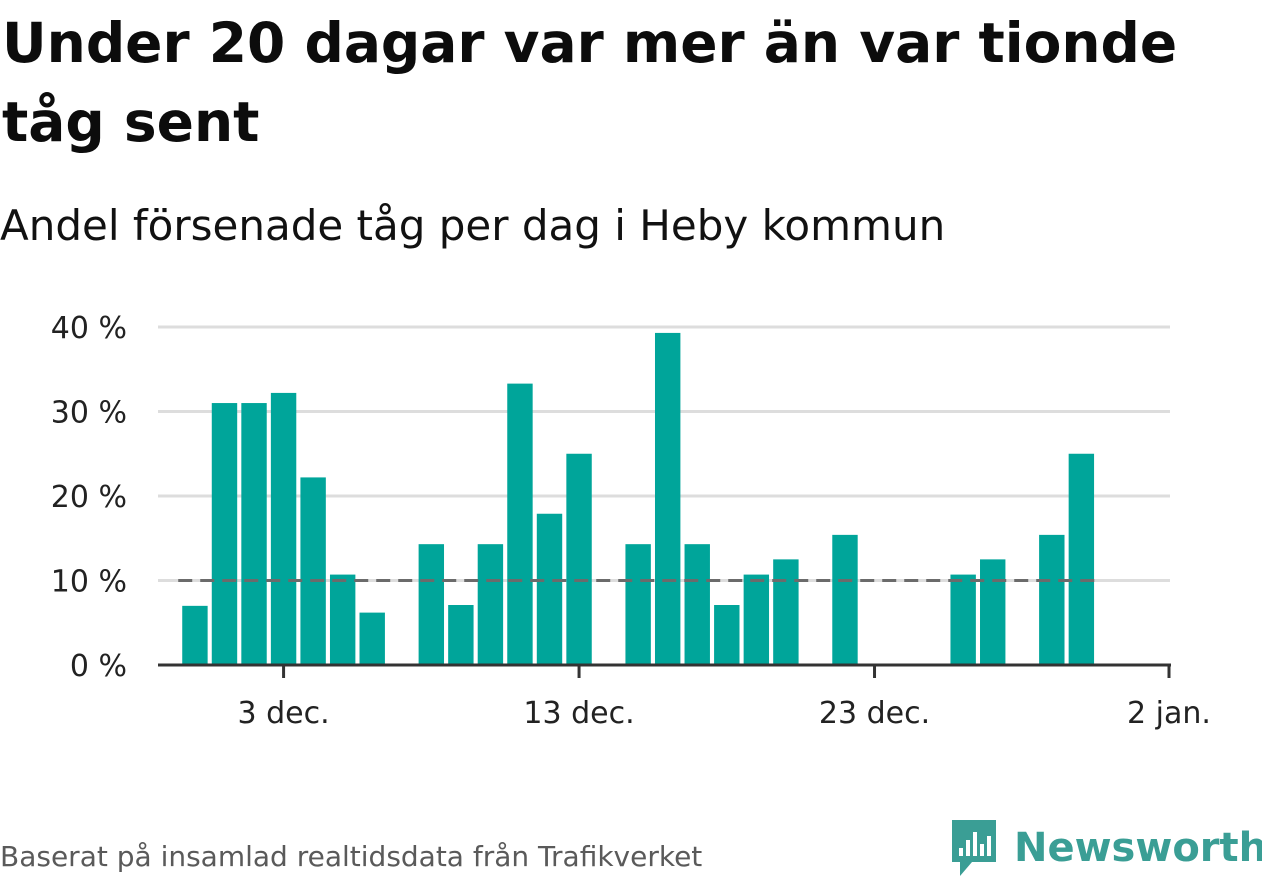 The height and width of the screenshot is (879, 1262). Describe the element at coordinates (89, 413) in the screenshot. I see `y-tick-label: 30 %` at that location.